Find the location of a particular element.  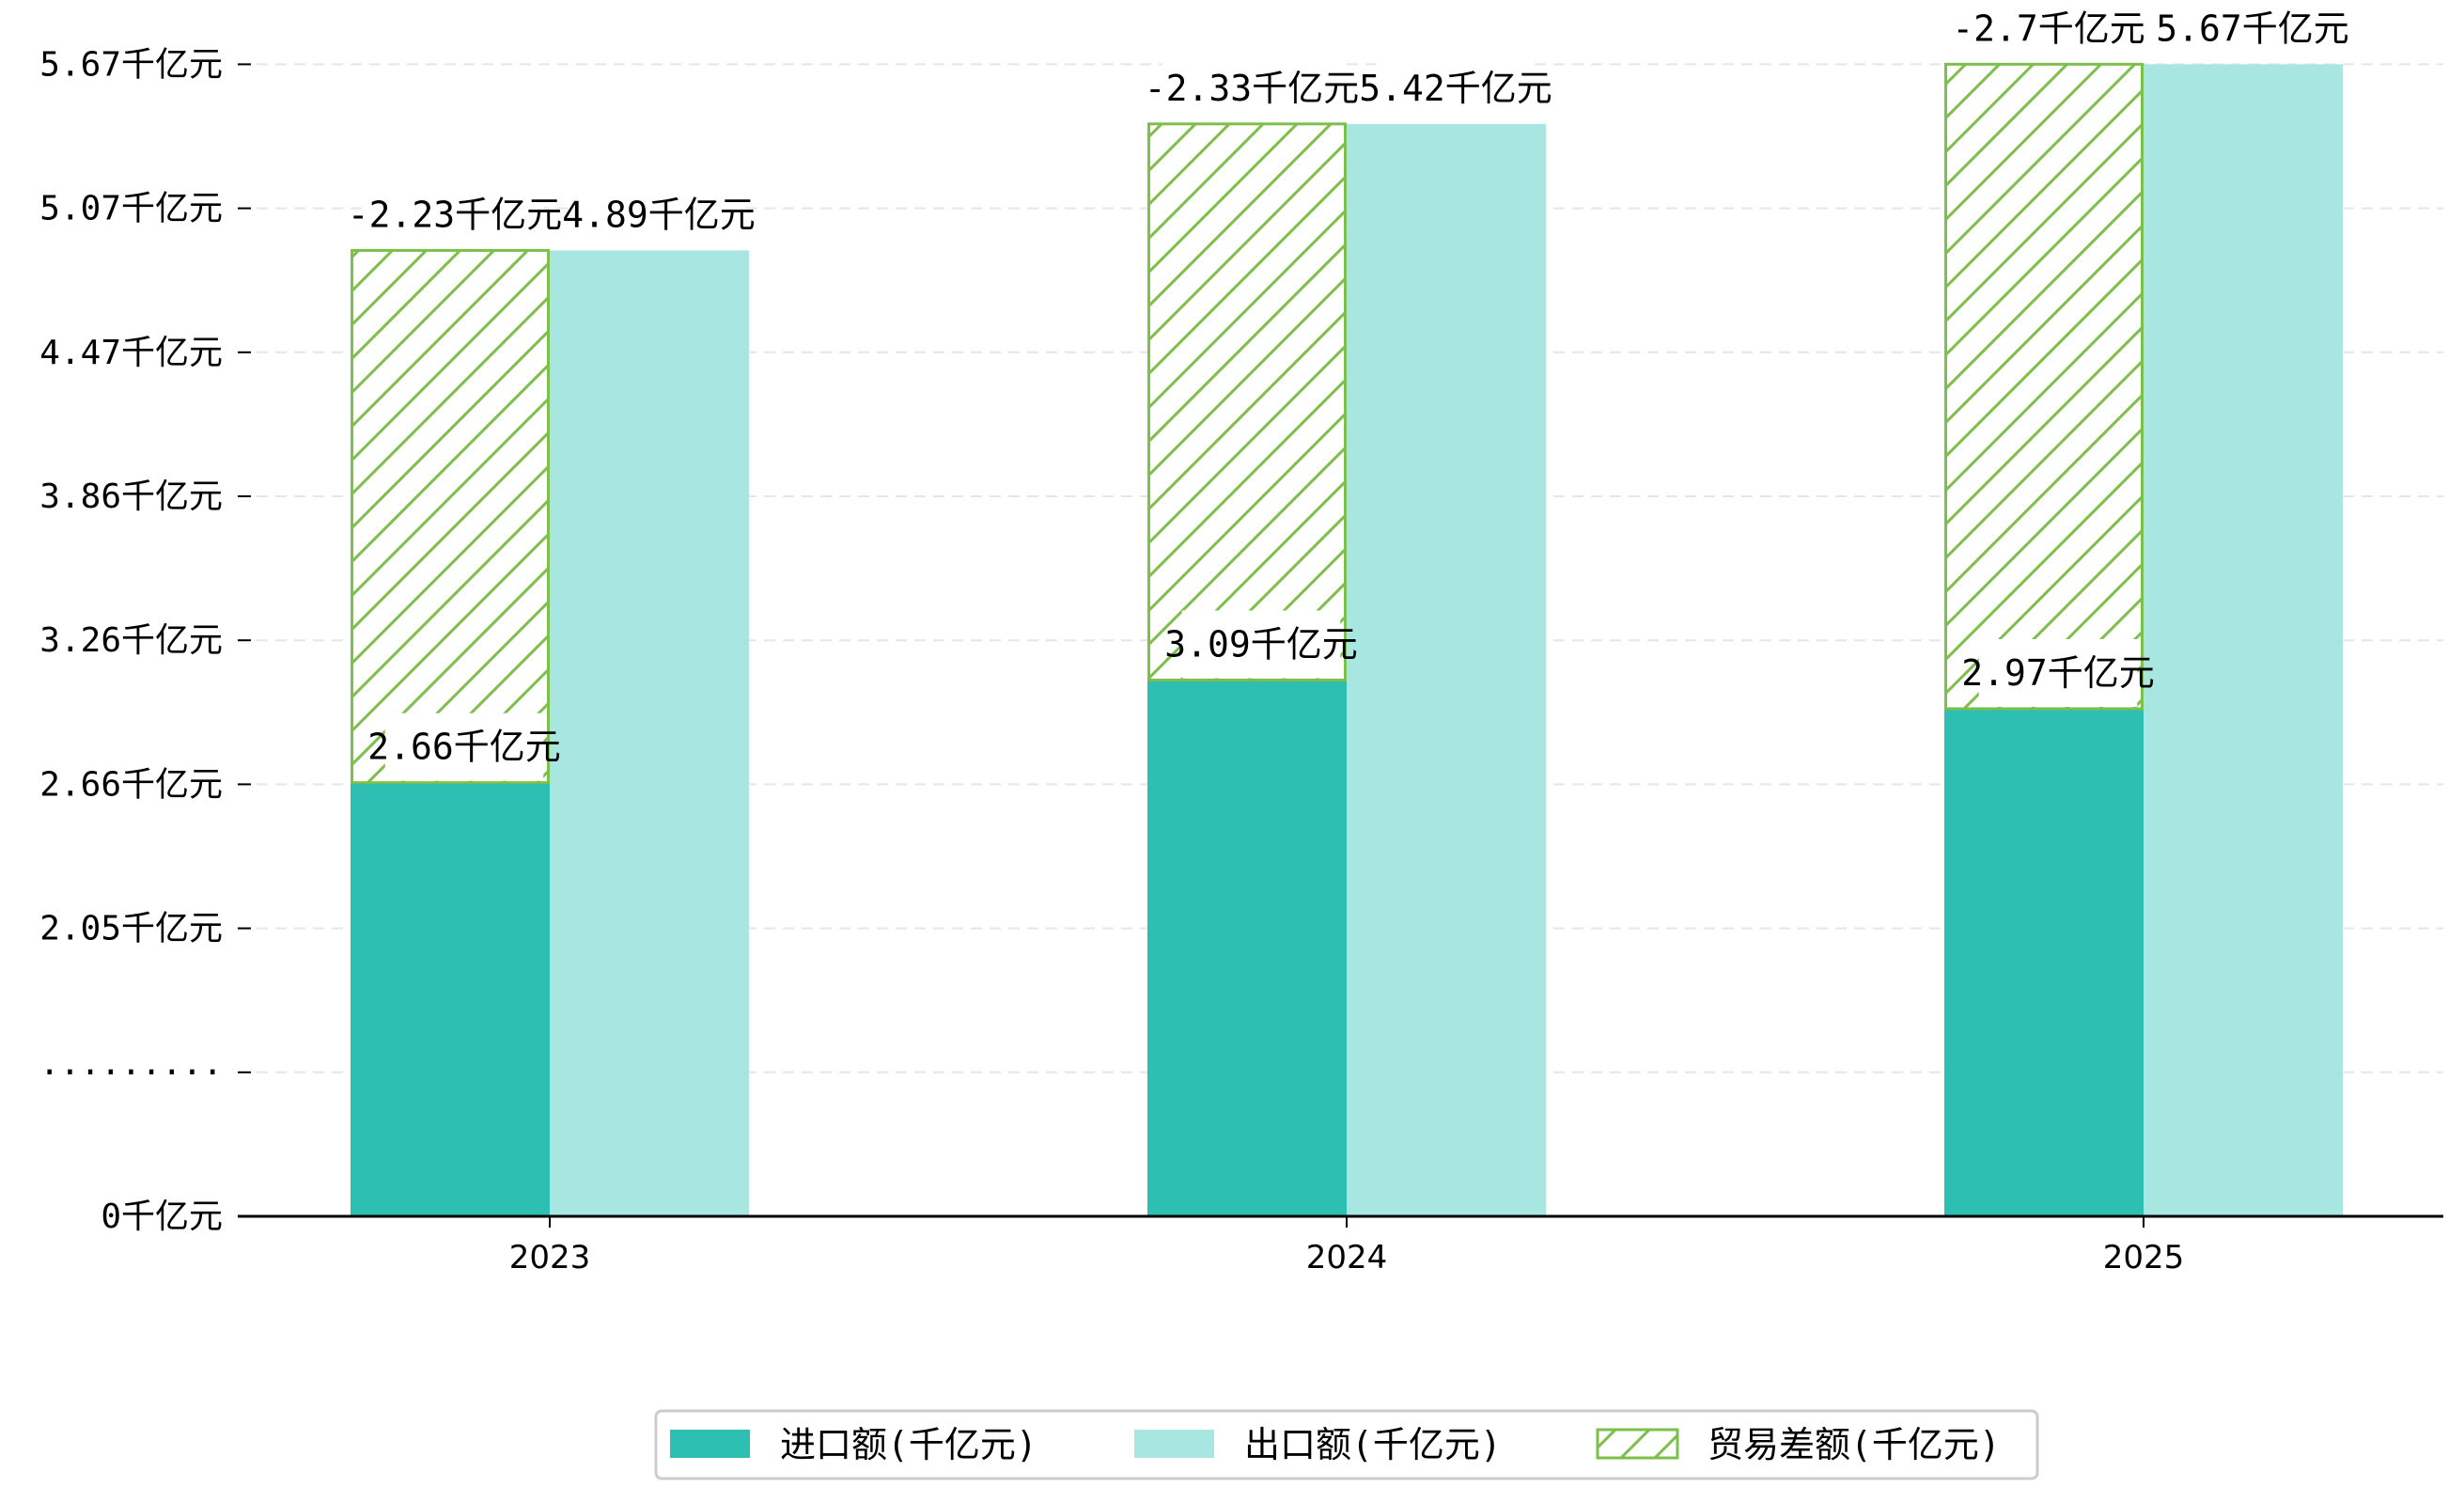

legend-label: 贸易差额(千亿元) is located at coordinates (1854, 1444).